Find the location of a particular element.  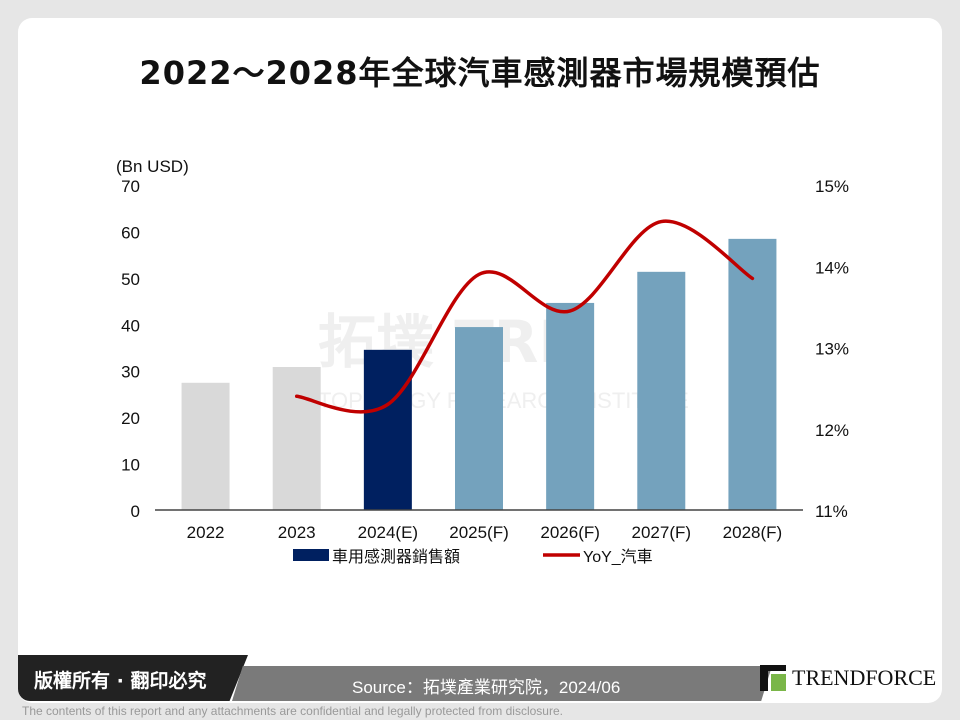

x-tick-label: 2023 is located at coordinates (297, 532).